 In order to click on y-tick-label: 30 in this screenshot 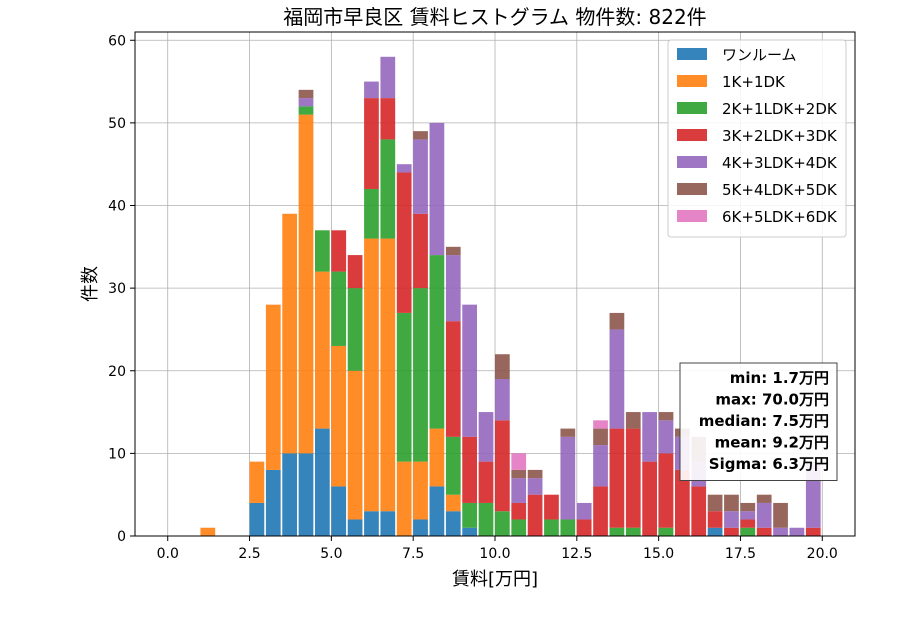, I will do `click(117, 289)`.